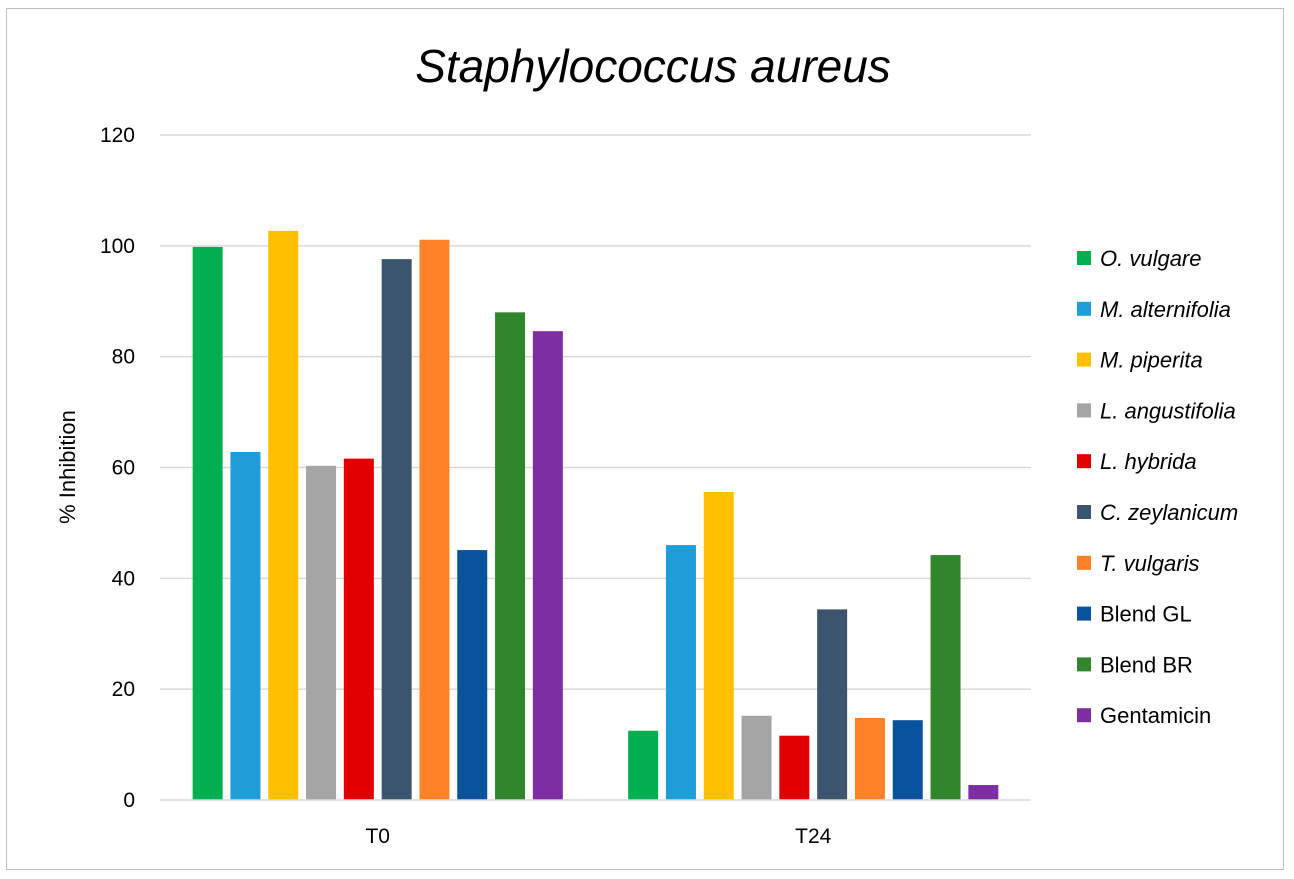 Image resolution: width=1294 pixels, height=879 pixels. What do you see at coordinates (1146, 614) in the screenshot?
I see `legend-label: Blend GL` at bounding box center [1146, 614].